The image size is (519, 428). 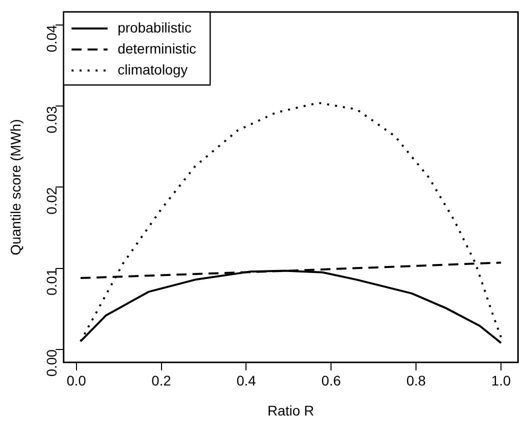 I want to click on x-tick-label: 0.0, so click(x=76, y=380).